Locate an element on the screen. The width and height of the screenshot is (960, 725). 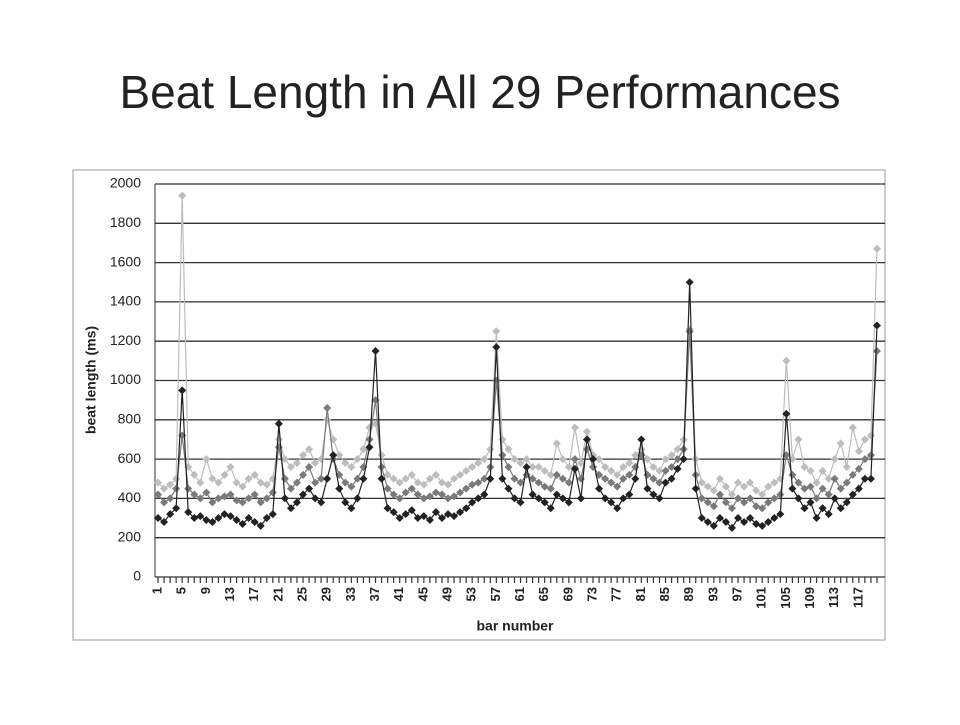
x-tick-label: 33 is located at coordinates (350, 594).